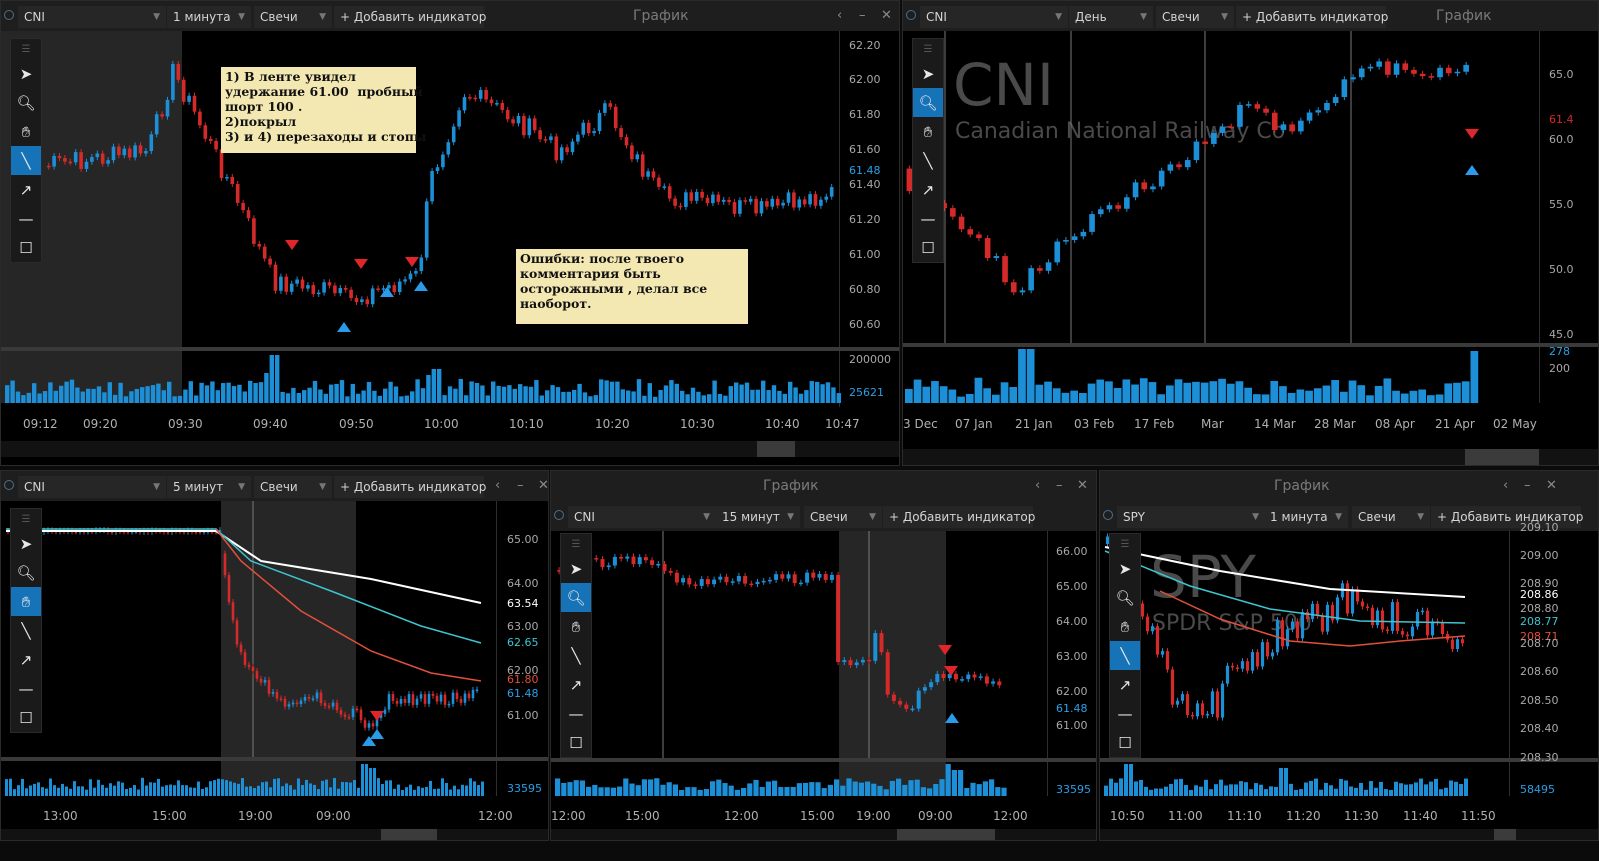 This screenshot has height=861, width=1599. I want to click on interval-select: День ▼, so click(1111, 17).